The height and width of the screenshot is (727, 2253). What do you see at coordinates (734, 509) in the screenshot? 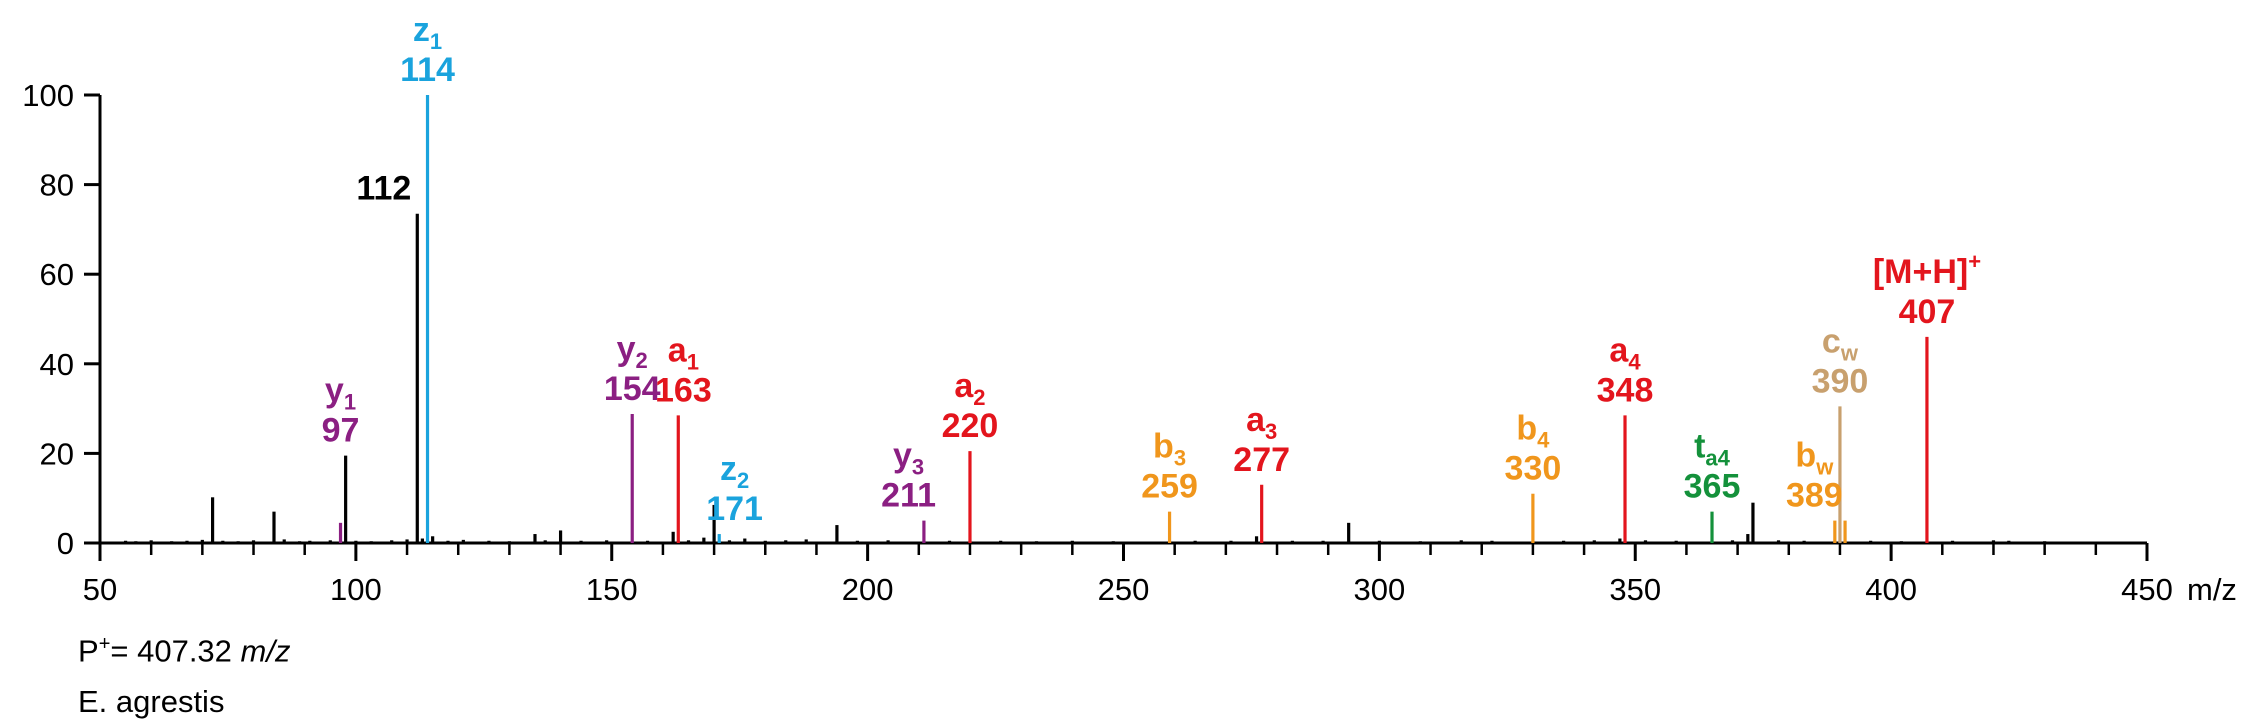
I see `peak-label-171: 171` at bounding box center [734, 509].